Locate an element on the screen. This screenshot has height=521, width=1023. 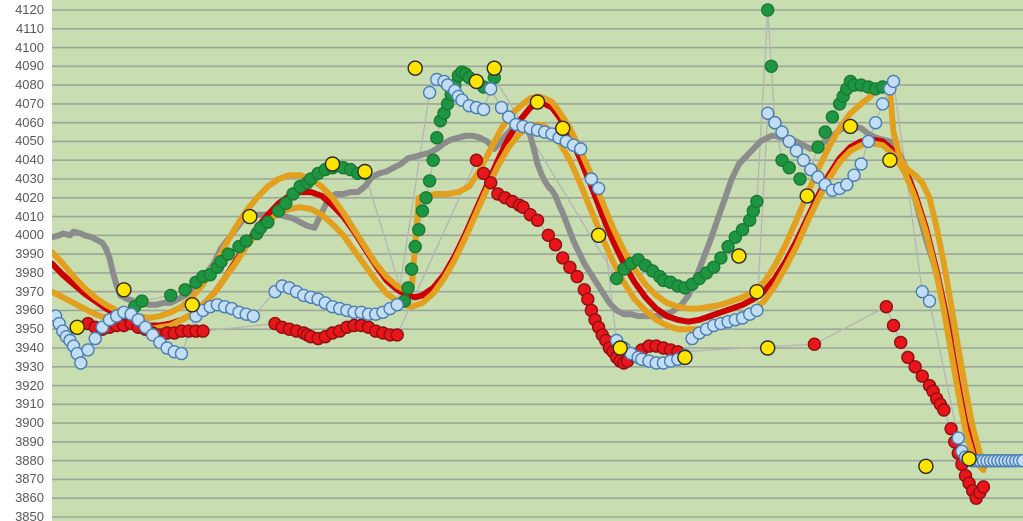
y-axis-tick-label: 3940 is located at coordinates (29, 347).